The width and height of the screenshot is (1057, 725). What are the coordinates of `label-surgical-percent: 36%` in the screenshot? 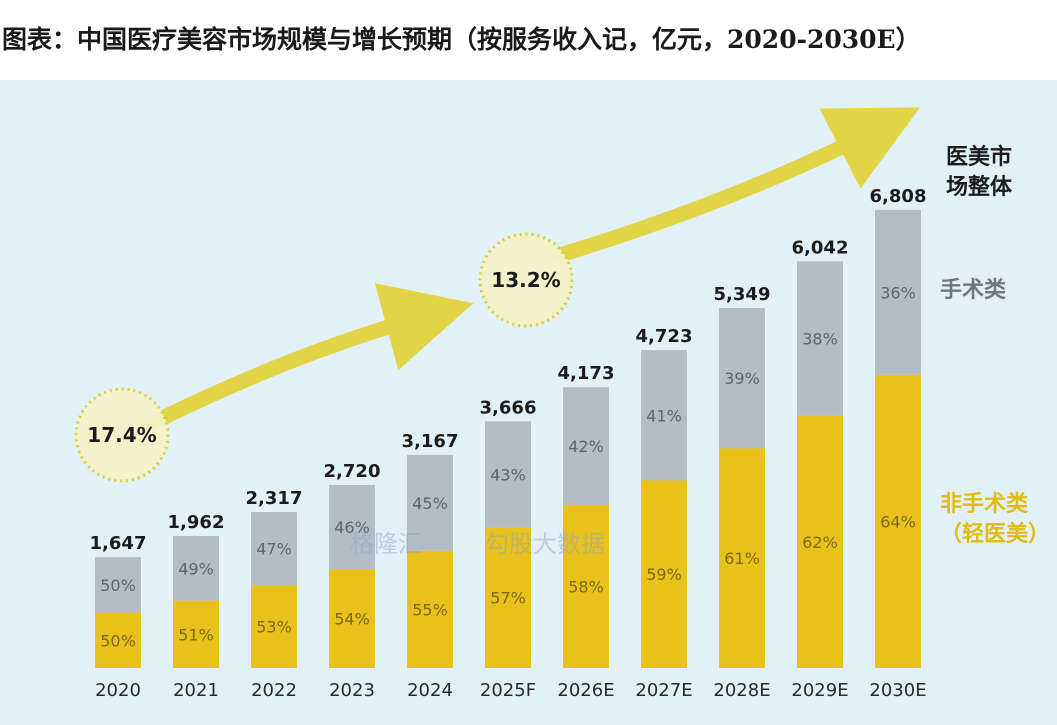 It's located at (898, 292).